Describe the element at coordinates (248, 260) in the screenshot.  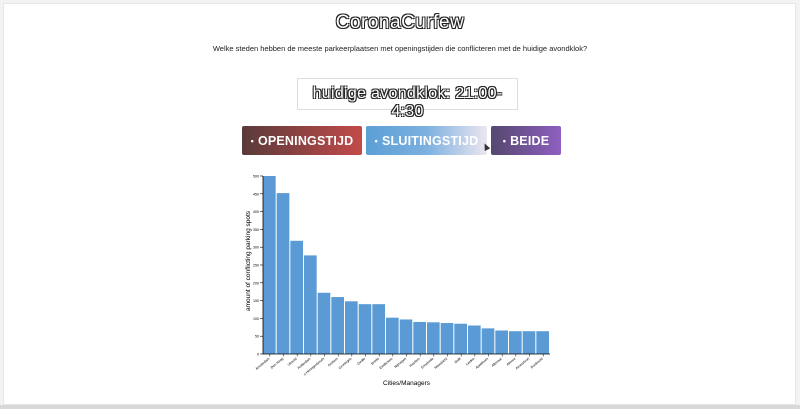
I see `y-axis-title: amount of conflicting parking spots` at that location.